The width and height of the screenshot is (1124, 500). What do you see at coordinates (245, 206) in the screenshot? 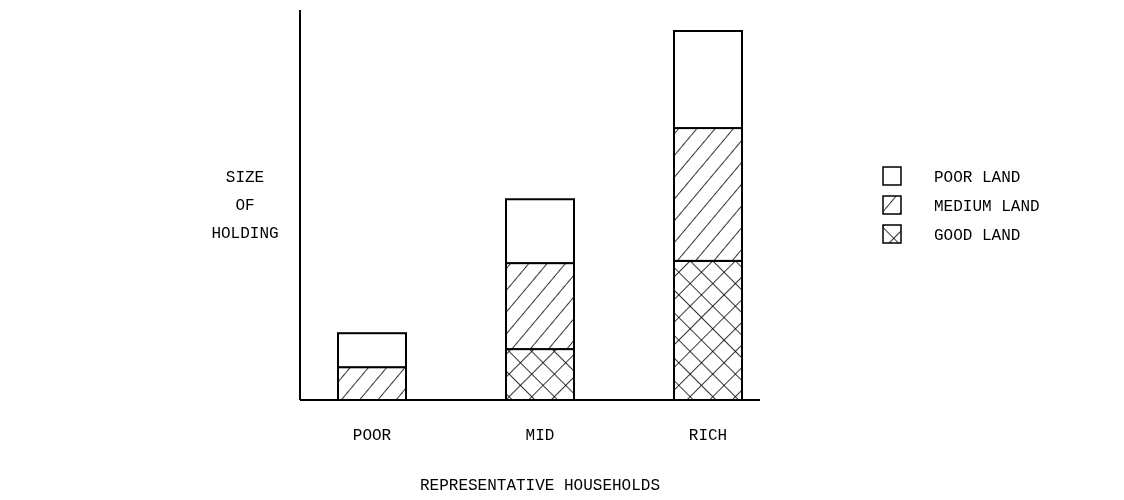
I see `y-axis-title: SIZE OF HOLDING` at bounding box center [245, 206].